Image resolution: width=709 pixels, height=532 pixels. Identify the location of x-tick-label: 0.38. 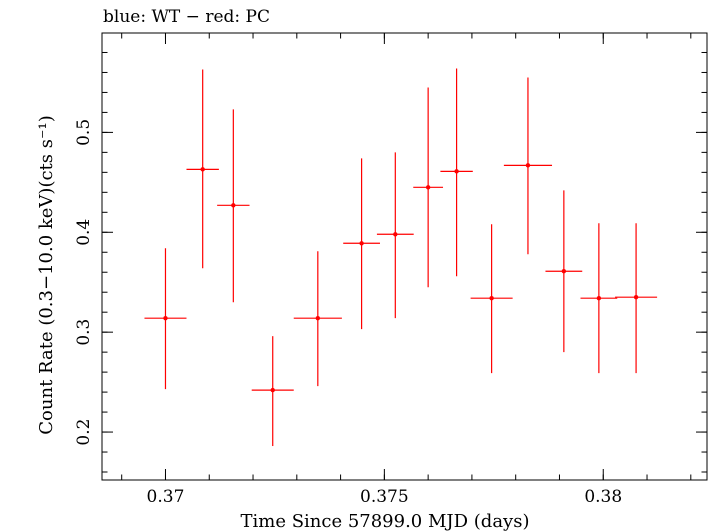
(603, 497).